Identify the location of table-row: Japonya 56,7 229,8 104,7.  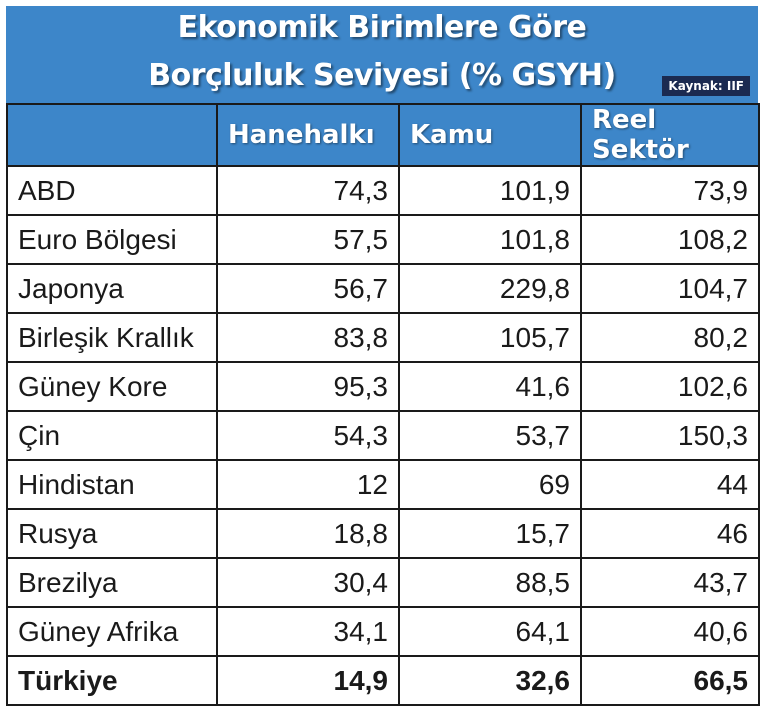
(383, 288).